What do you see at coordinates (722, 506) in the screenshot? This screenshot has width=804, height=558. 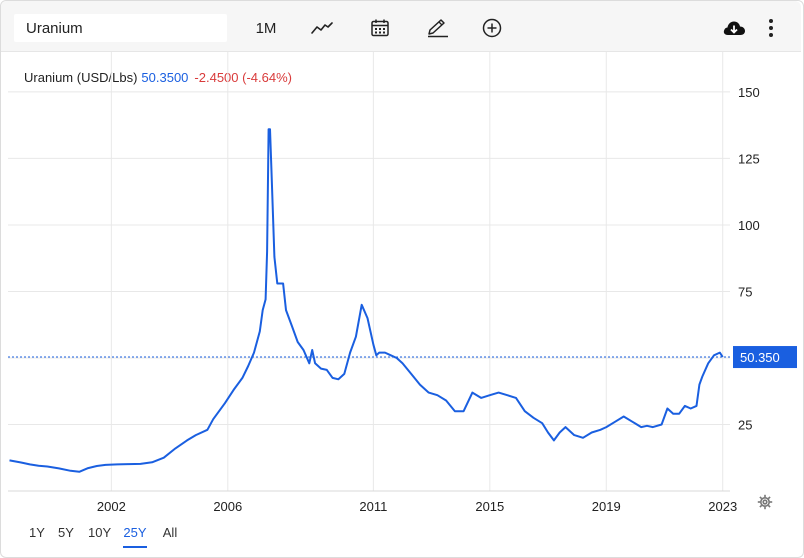 I see `x-tick-label: 2023` at bounding box center [722, 506].